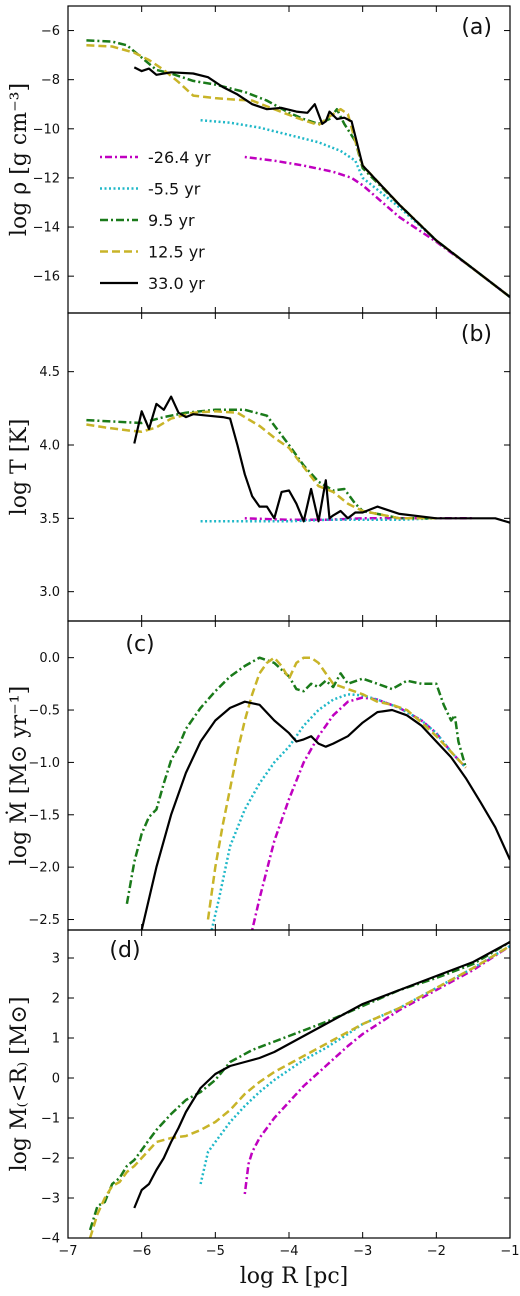  Describe the element at coordinates (174, 189) in the screenshot. I see `legend-entry: -5.5 yr` at that location.